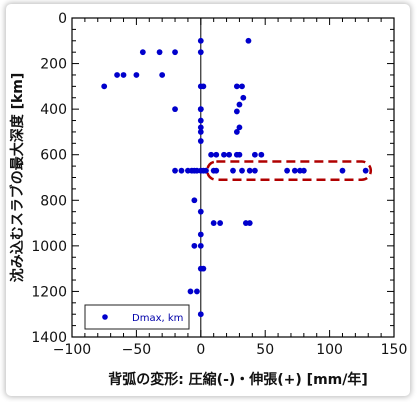 The height and width of the screenshot is (402, 418). What do you see at coordinates (105, 317) in the screenshot?
I see `legend-marker` at bounding box center [105, 317].